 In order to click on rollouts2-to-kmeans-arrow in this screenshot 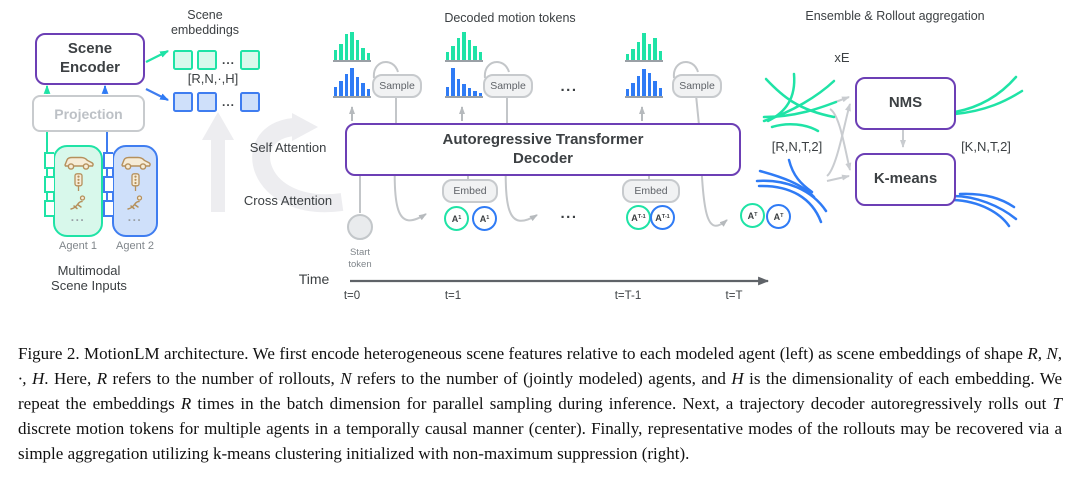, I will do `click(838, 178)`.